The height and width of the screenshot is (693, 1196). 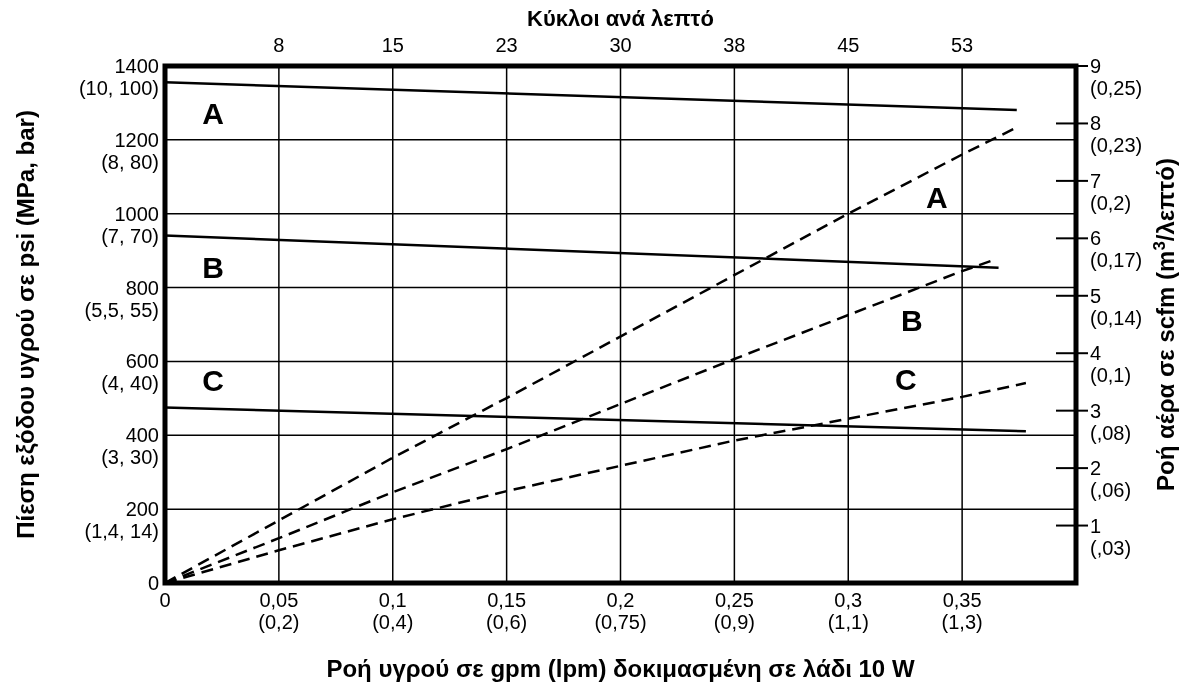 What do you see at coordinates (142, 435) in the screenshot?
I see `y-tick-label: 400` at bounding box center [142, 435].